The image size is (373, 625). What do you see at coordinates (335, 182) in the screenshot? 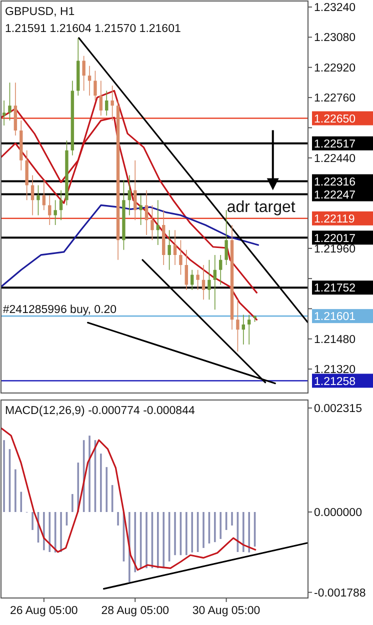
I see `ref-line-label: 1.22316` at bounding box center [335, 182].